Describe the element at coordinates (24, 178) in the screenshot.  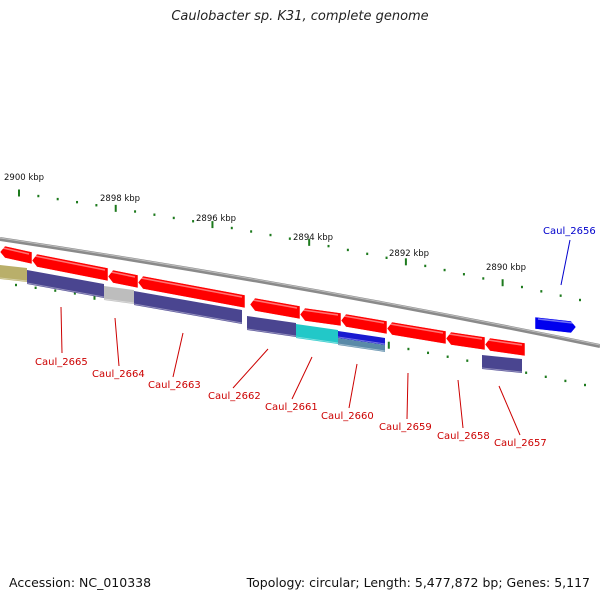
I see `scale-label-0: 2900 kbp` at that location.